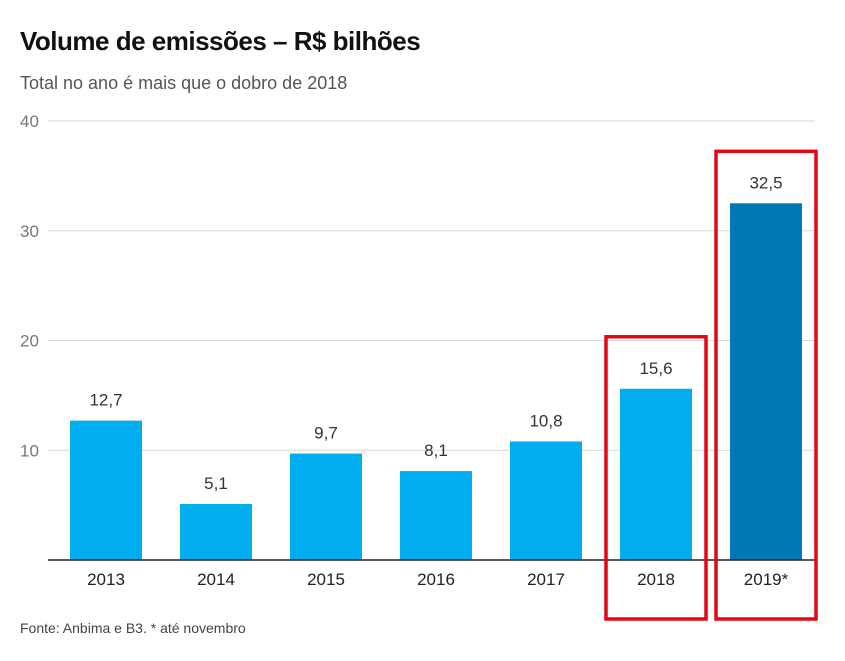  I want to click on chart-title: Volume de emissões – R$ bilhões, so click(220, 41).